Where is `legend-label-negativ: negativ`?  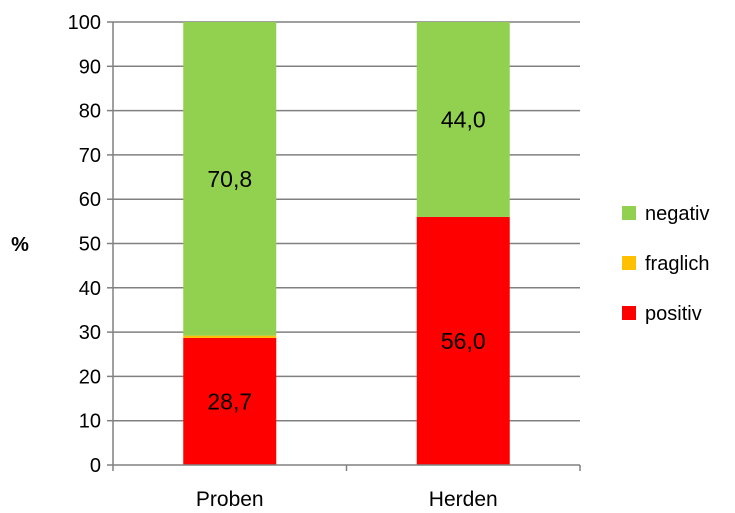
legend-label-negativ: negativ is located at coordinates (677, 214).